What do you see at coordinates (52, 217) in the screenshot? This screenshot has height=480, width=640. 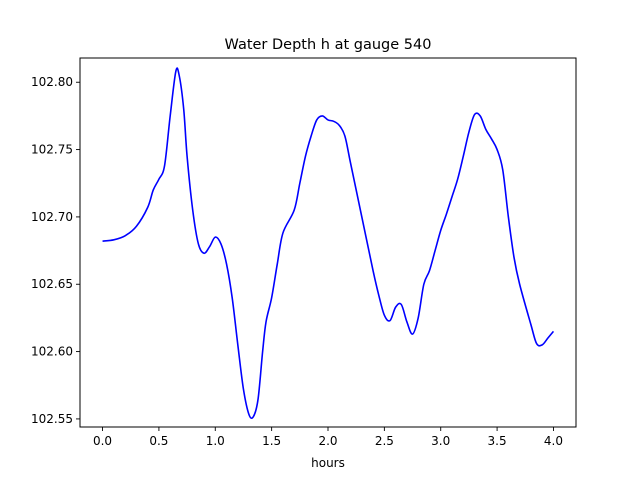 I see `y-tick-label: 102.70` at bounding box center [52, 217].